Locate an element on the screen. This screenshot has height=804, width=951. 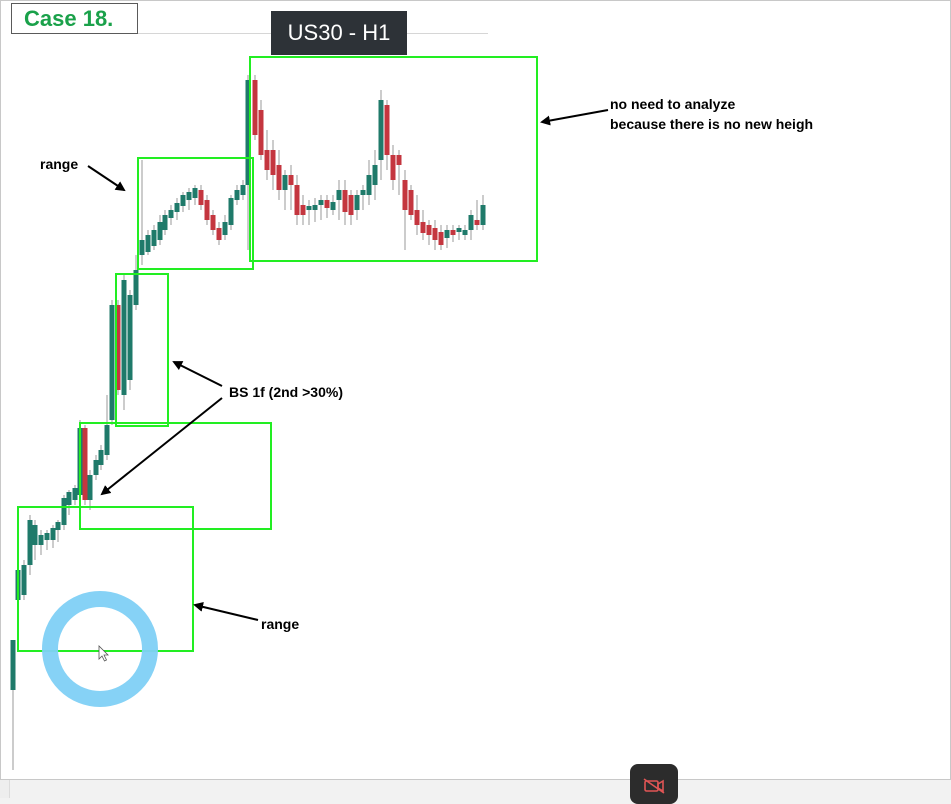
arrow-no-analyze is located at coordinates (574, 117).